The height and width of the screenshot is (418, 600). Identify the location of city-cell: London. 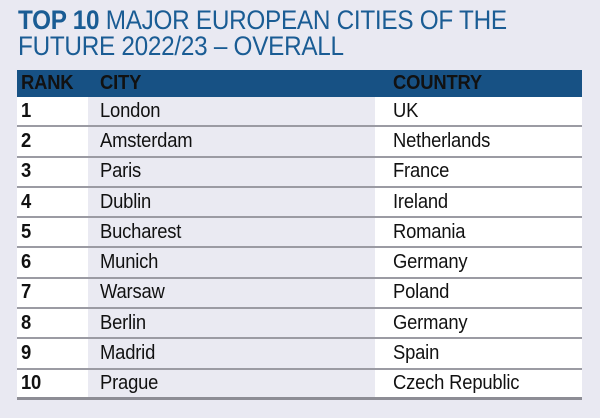
(231, 111).